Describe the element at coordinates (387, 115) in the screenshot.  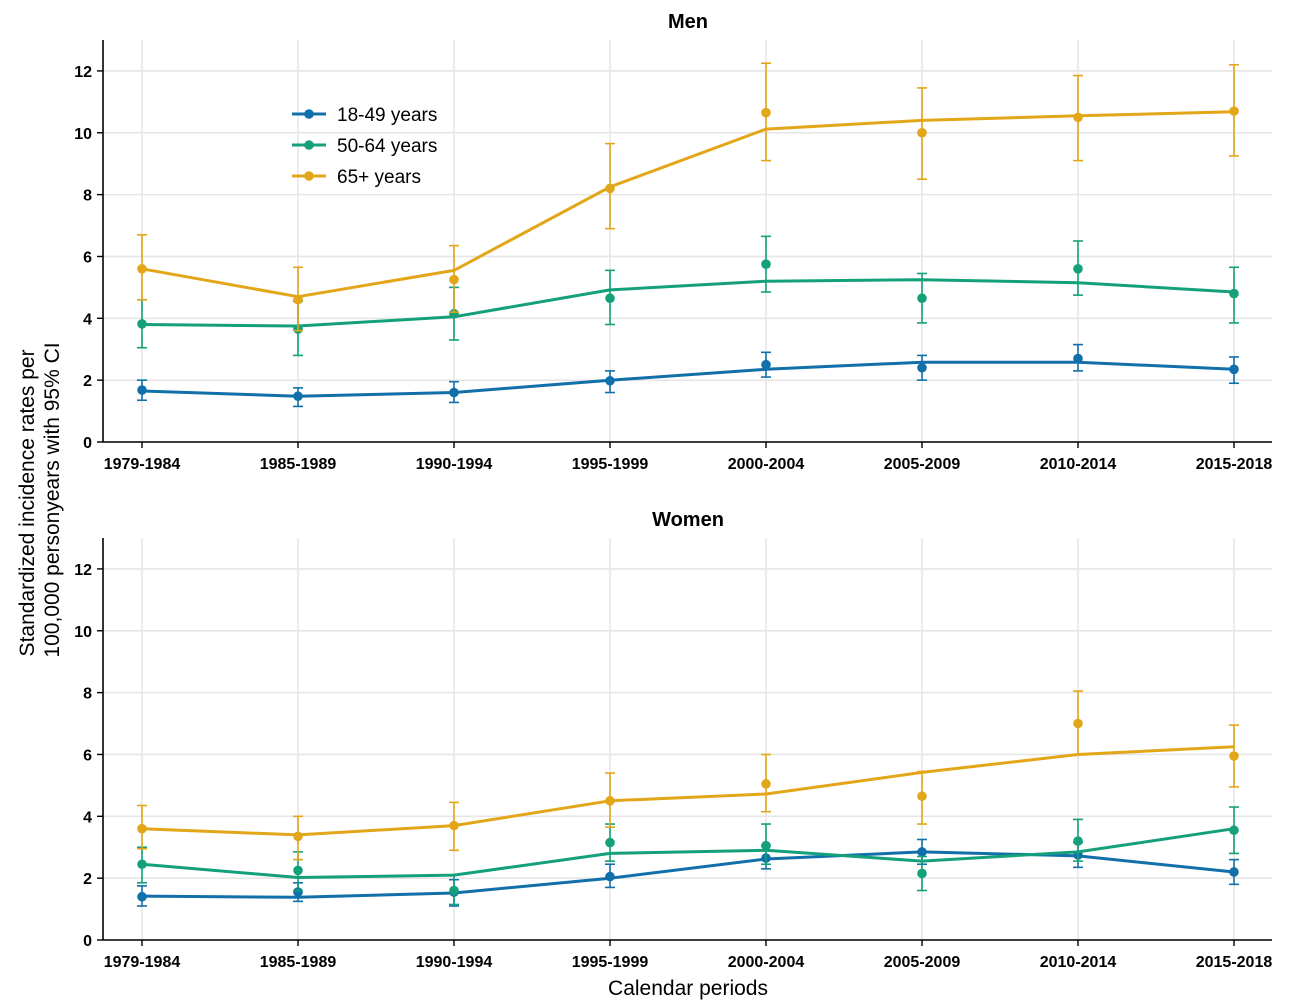
I see `legend-label-18-49-years: 18-49 years` at that location.